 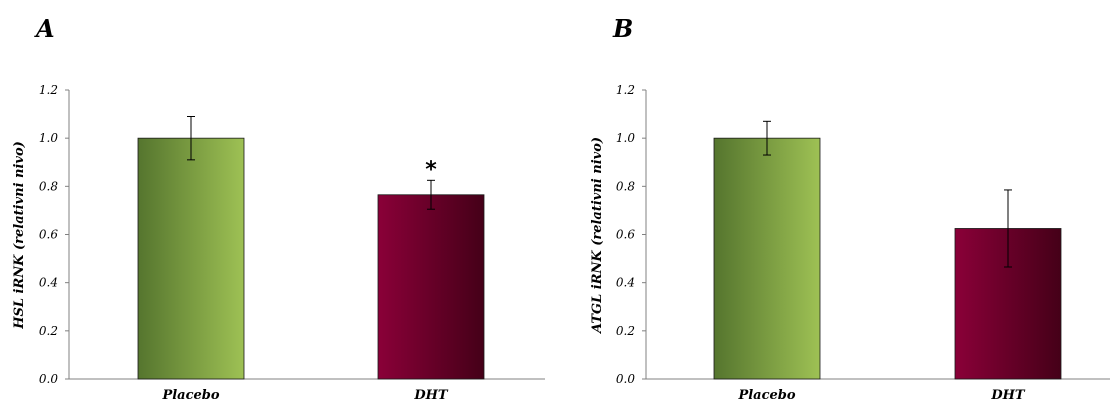 I want to click on y-tick-label-a: 1.2, so click(x=48, y=90).